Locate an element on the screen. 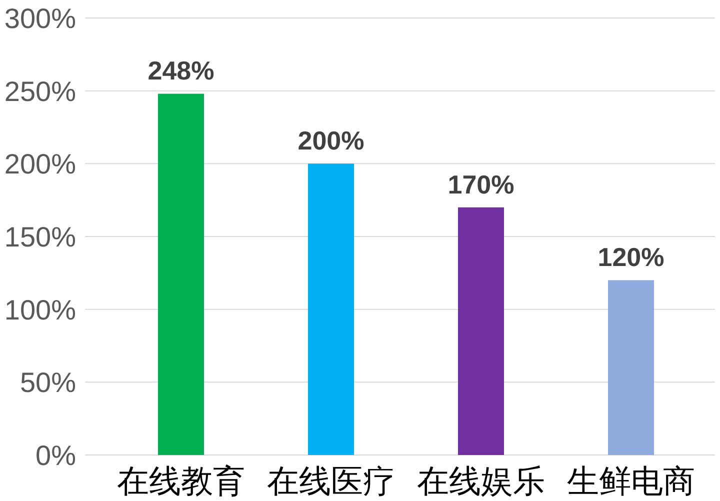 This screenshot has height=501, width=720. x-tick-label: 在线医疗 is located at coordinates (331, 481).